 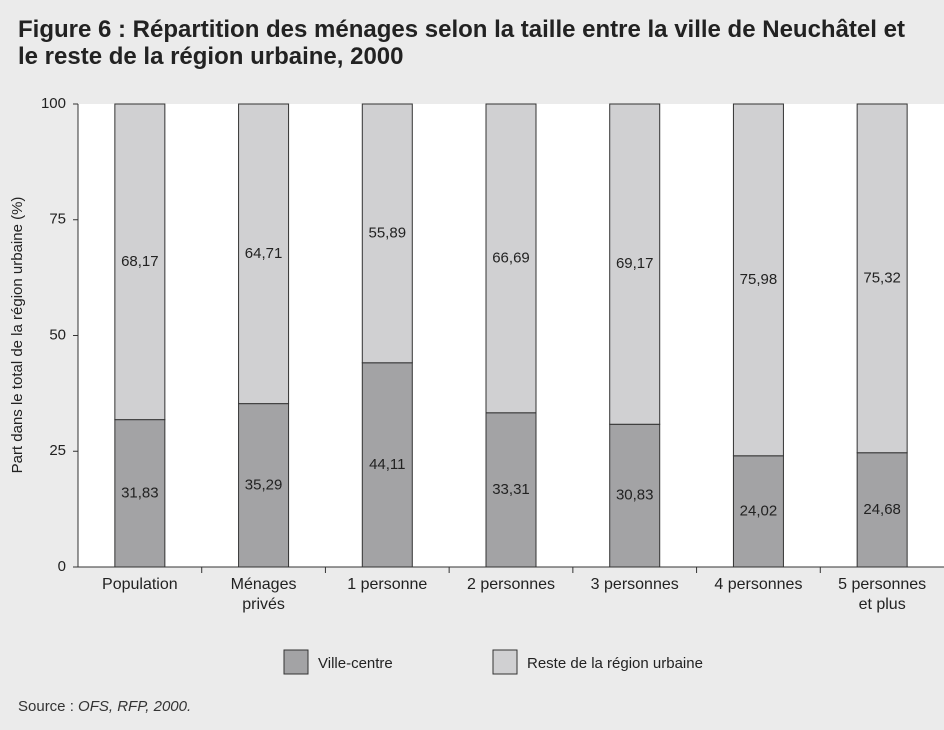 What do you see at coordinates (882, 594) in the screenshot?
I see `x-tick-label: 5 personnes et plus` at bounding box center [882, 594].